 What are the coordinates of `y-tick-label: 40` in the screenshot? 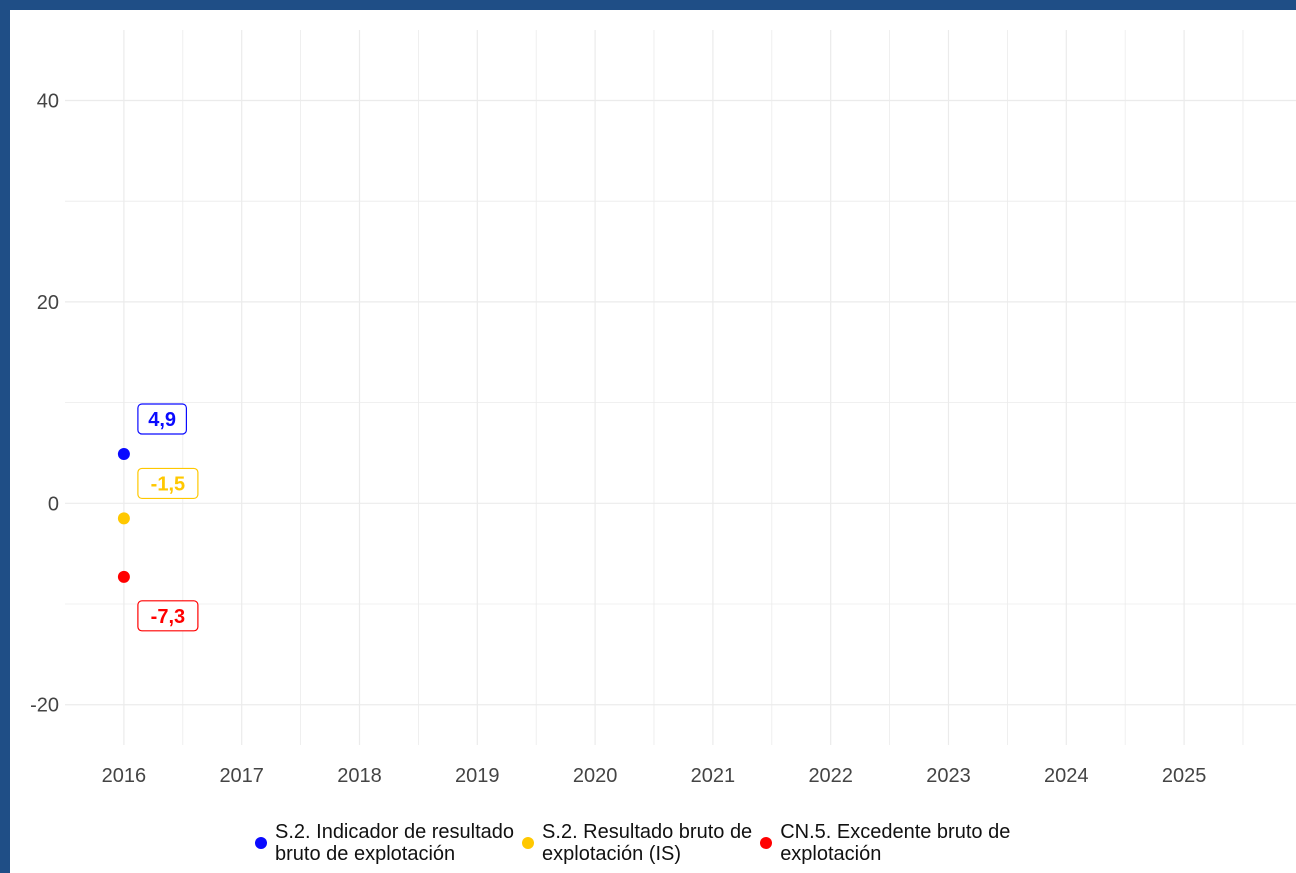 It's located at (48, 101).